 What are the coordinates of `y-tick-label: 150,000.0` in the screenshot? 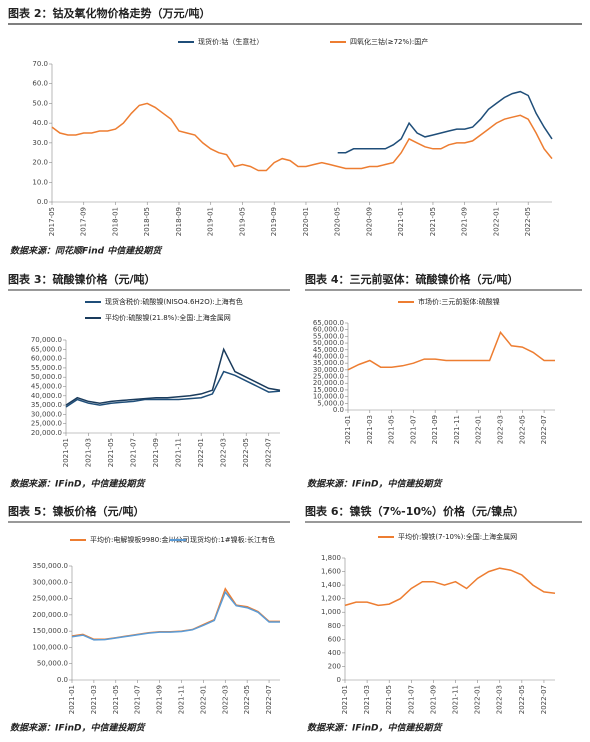 It's located at (50, 631).